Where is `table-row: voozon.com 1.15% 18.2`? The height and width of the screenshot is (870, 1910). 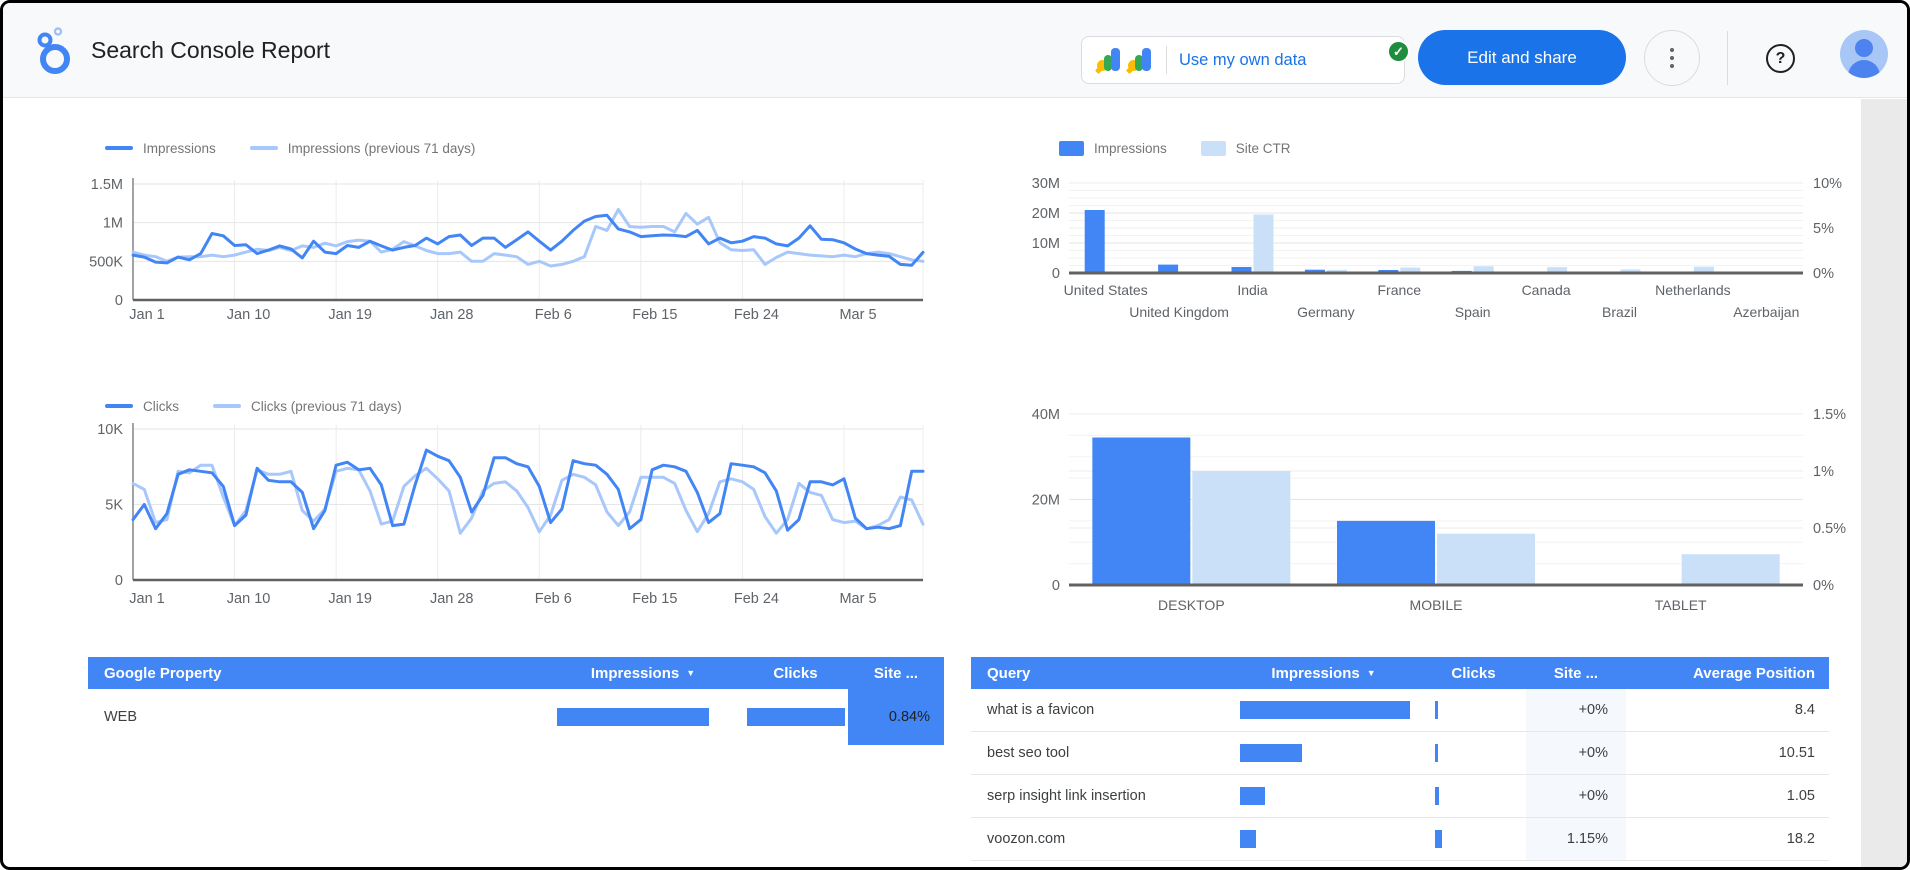
table-row: voozon.com 1.15% 18.2 is located at coordinates (1400, 839).